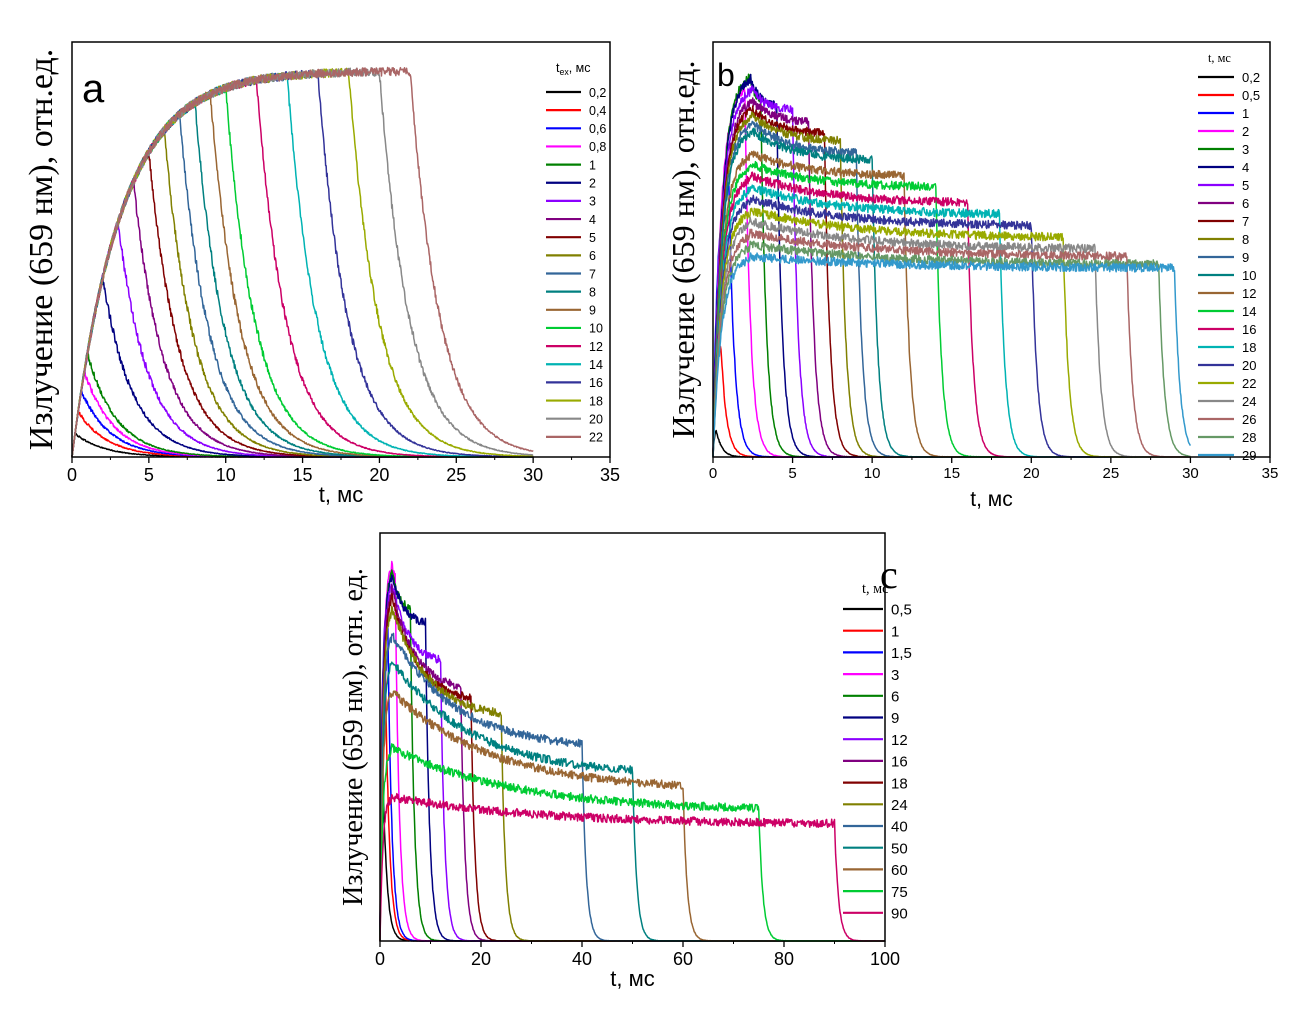 This screenshot has height=1014, width=1300. I want to click on legend-label: 40, so click(899, 827).